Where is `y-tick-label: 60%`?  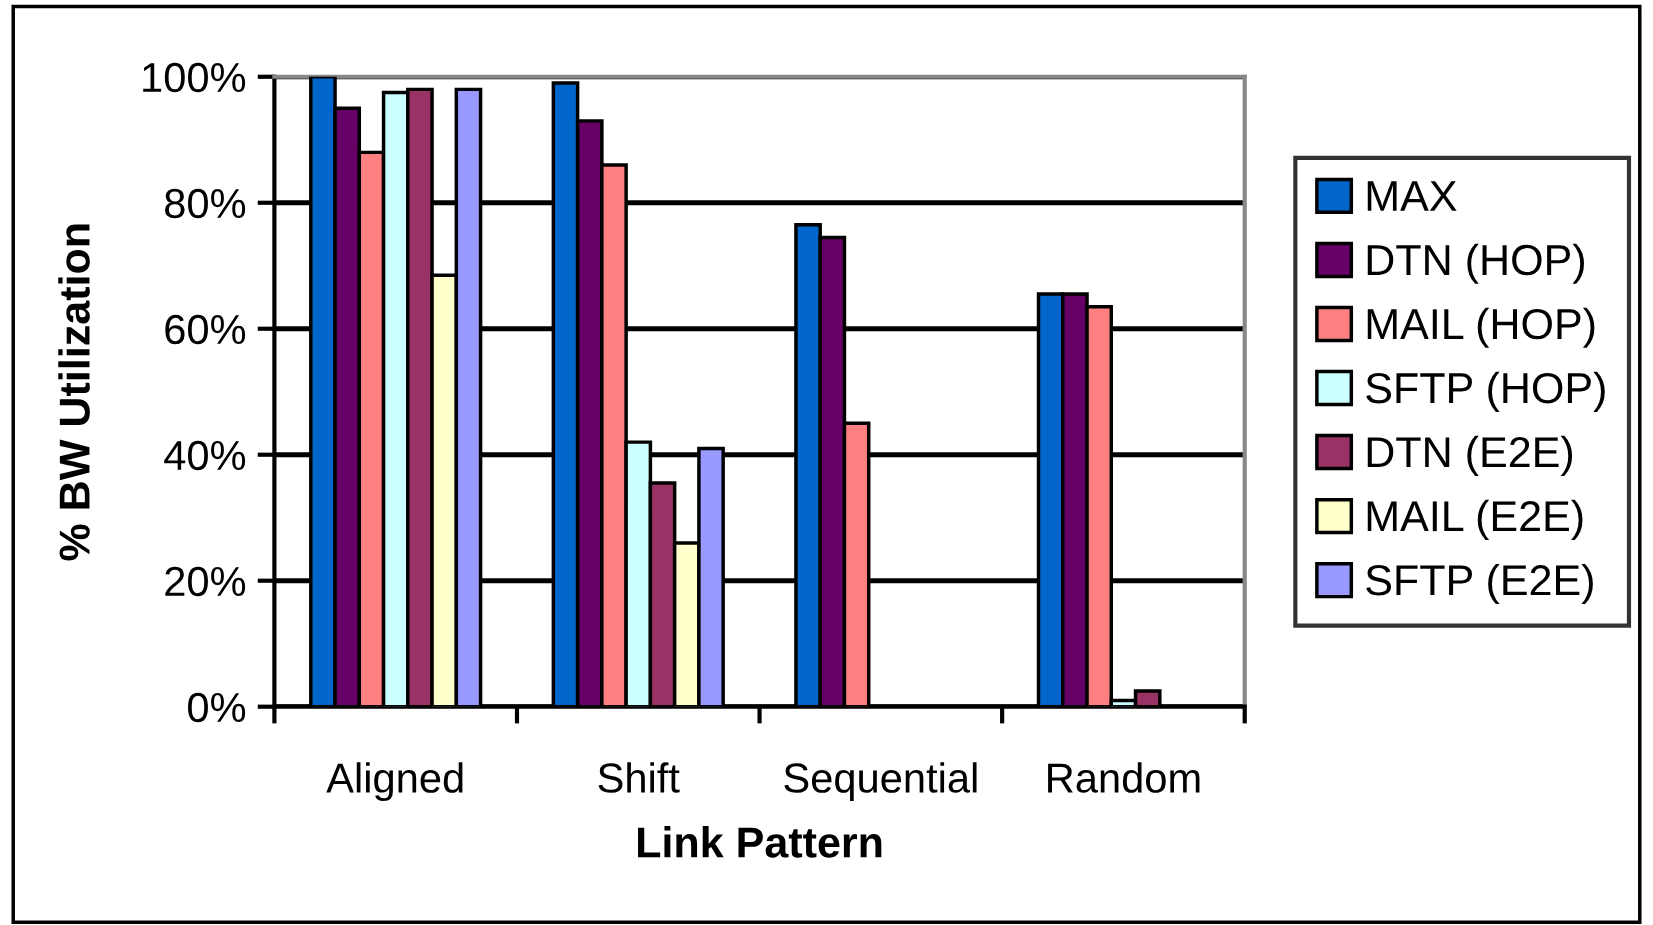
y-tick-label: 60% is located at coordinates (205, 329).